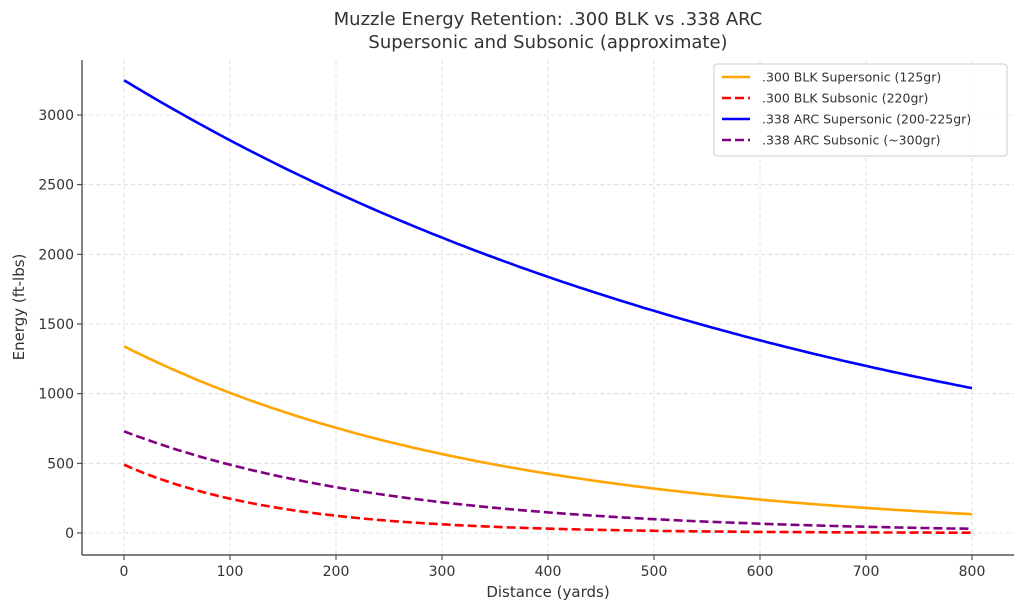 The width and height of the screenshot is (1024, 611). Describe the element at coordinates (60, 464) in the screenshot. I see `y-tick-label: 500` at that location.